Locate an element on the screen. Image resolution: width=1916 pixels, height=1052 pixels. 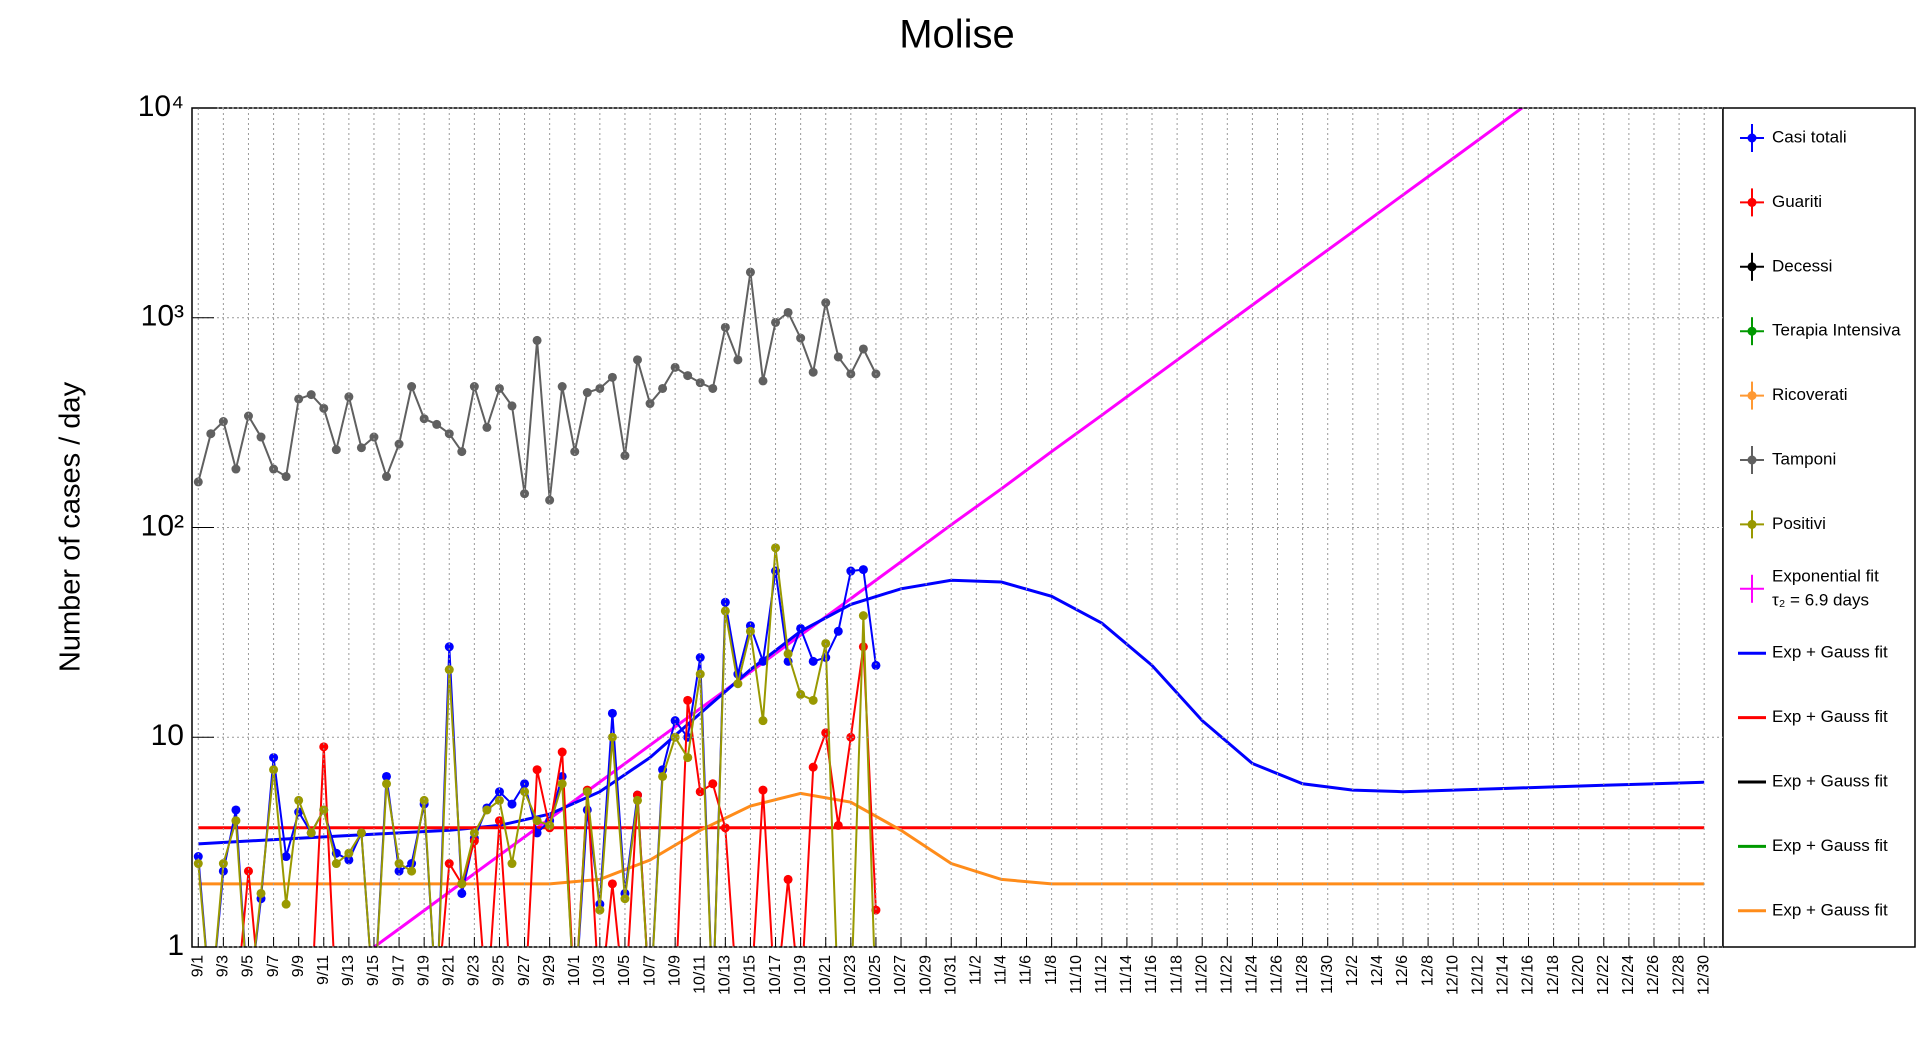
chart-title: Molise is located at coordinates (957, 35).